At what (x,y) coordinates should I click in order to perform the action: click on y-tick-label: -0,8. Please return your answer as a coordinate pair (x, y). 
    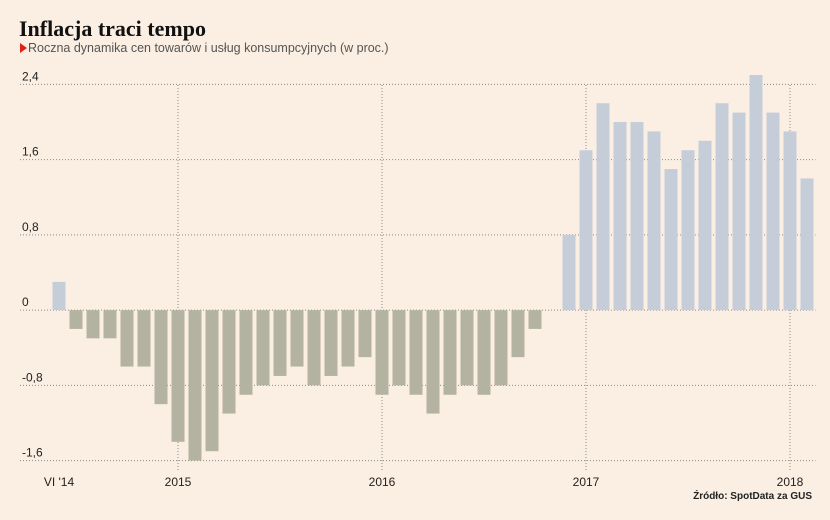
    Looking at the image, I should click on (32, 377).